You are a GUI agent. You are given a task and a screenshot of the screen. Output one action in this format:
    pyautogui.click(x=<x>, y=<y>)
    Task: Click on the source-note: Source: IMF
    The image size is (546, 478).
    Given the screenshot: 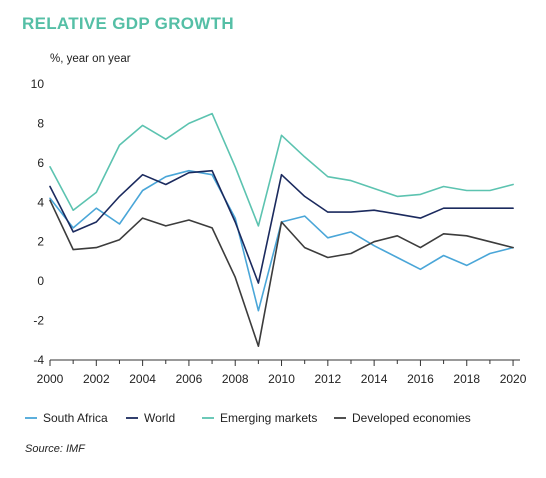 What is the action you would take?
    pyautogui.click(x=55, y=449)
    